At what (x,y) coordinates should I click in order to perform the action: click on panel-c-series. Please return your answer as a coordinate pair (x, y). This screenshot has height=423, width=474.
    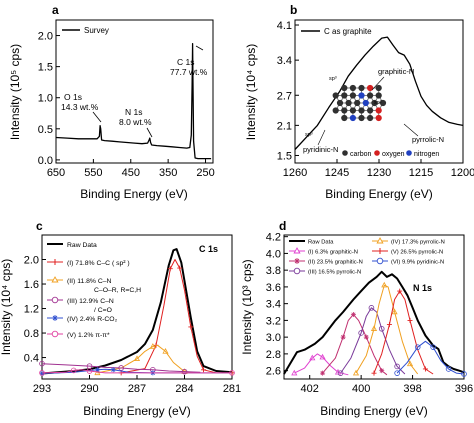
    Looking at the image, I should click on (137, 312).